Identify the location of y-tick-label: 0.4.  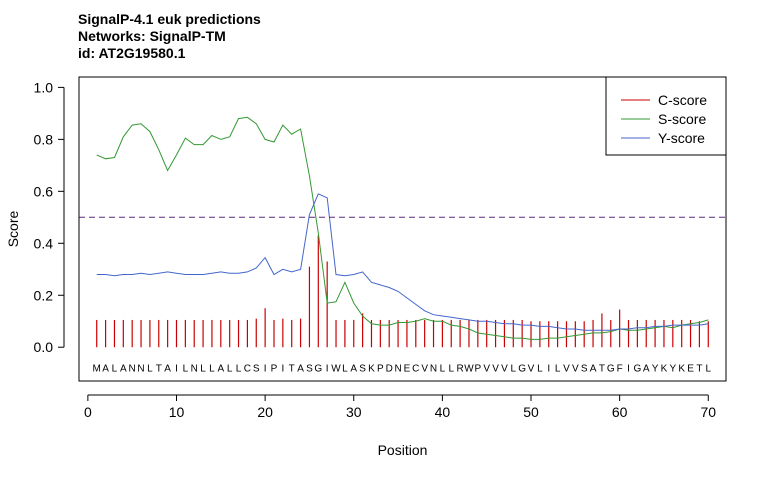
(44, 243).